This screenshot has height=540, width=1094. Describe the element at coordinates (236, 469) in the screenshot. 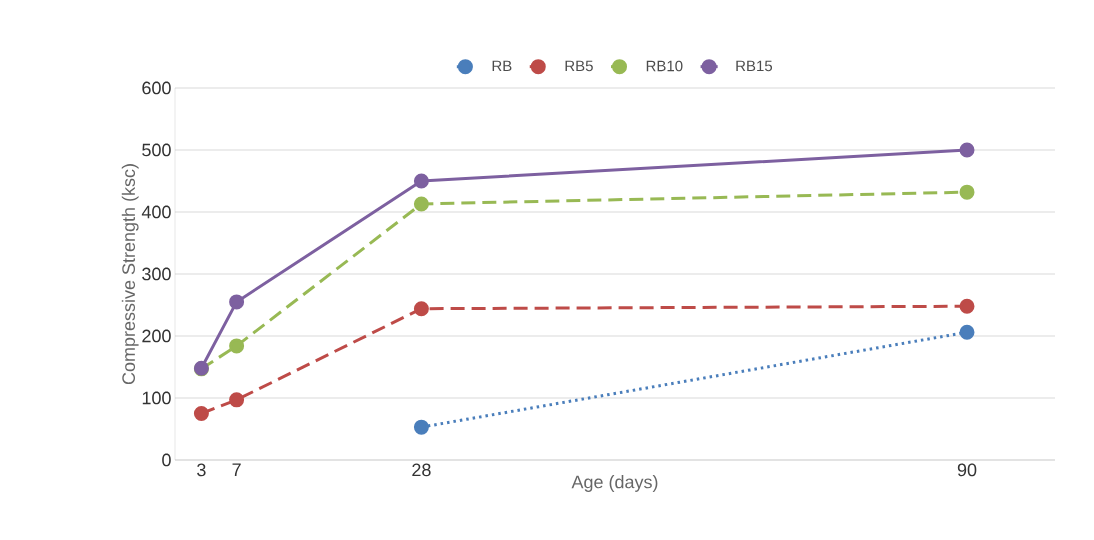

I see `x-tick-label: 7` at that location.